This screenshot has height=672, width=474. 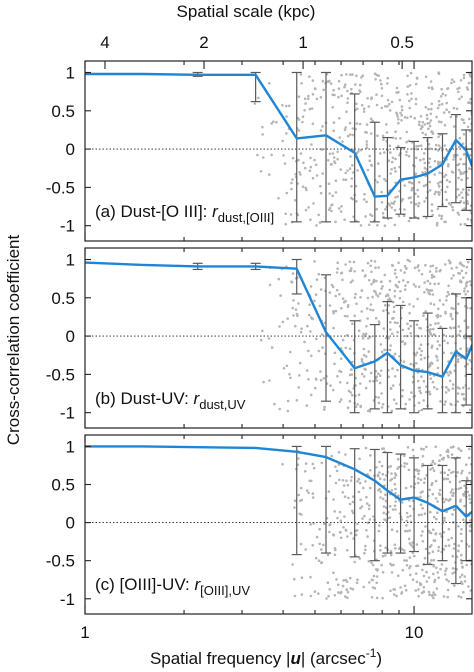 I want to click on y-tick-label: 1, so click(x=70, y=446).